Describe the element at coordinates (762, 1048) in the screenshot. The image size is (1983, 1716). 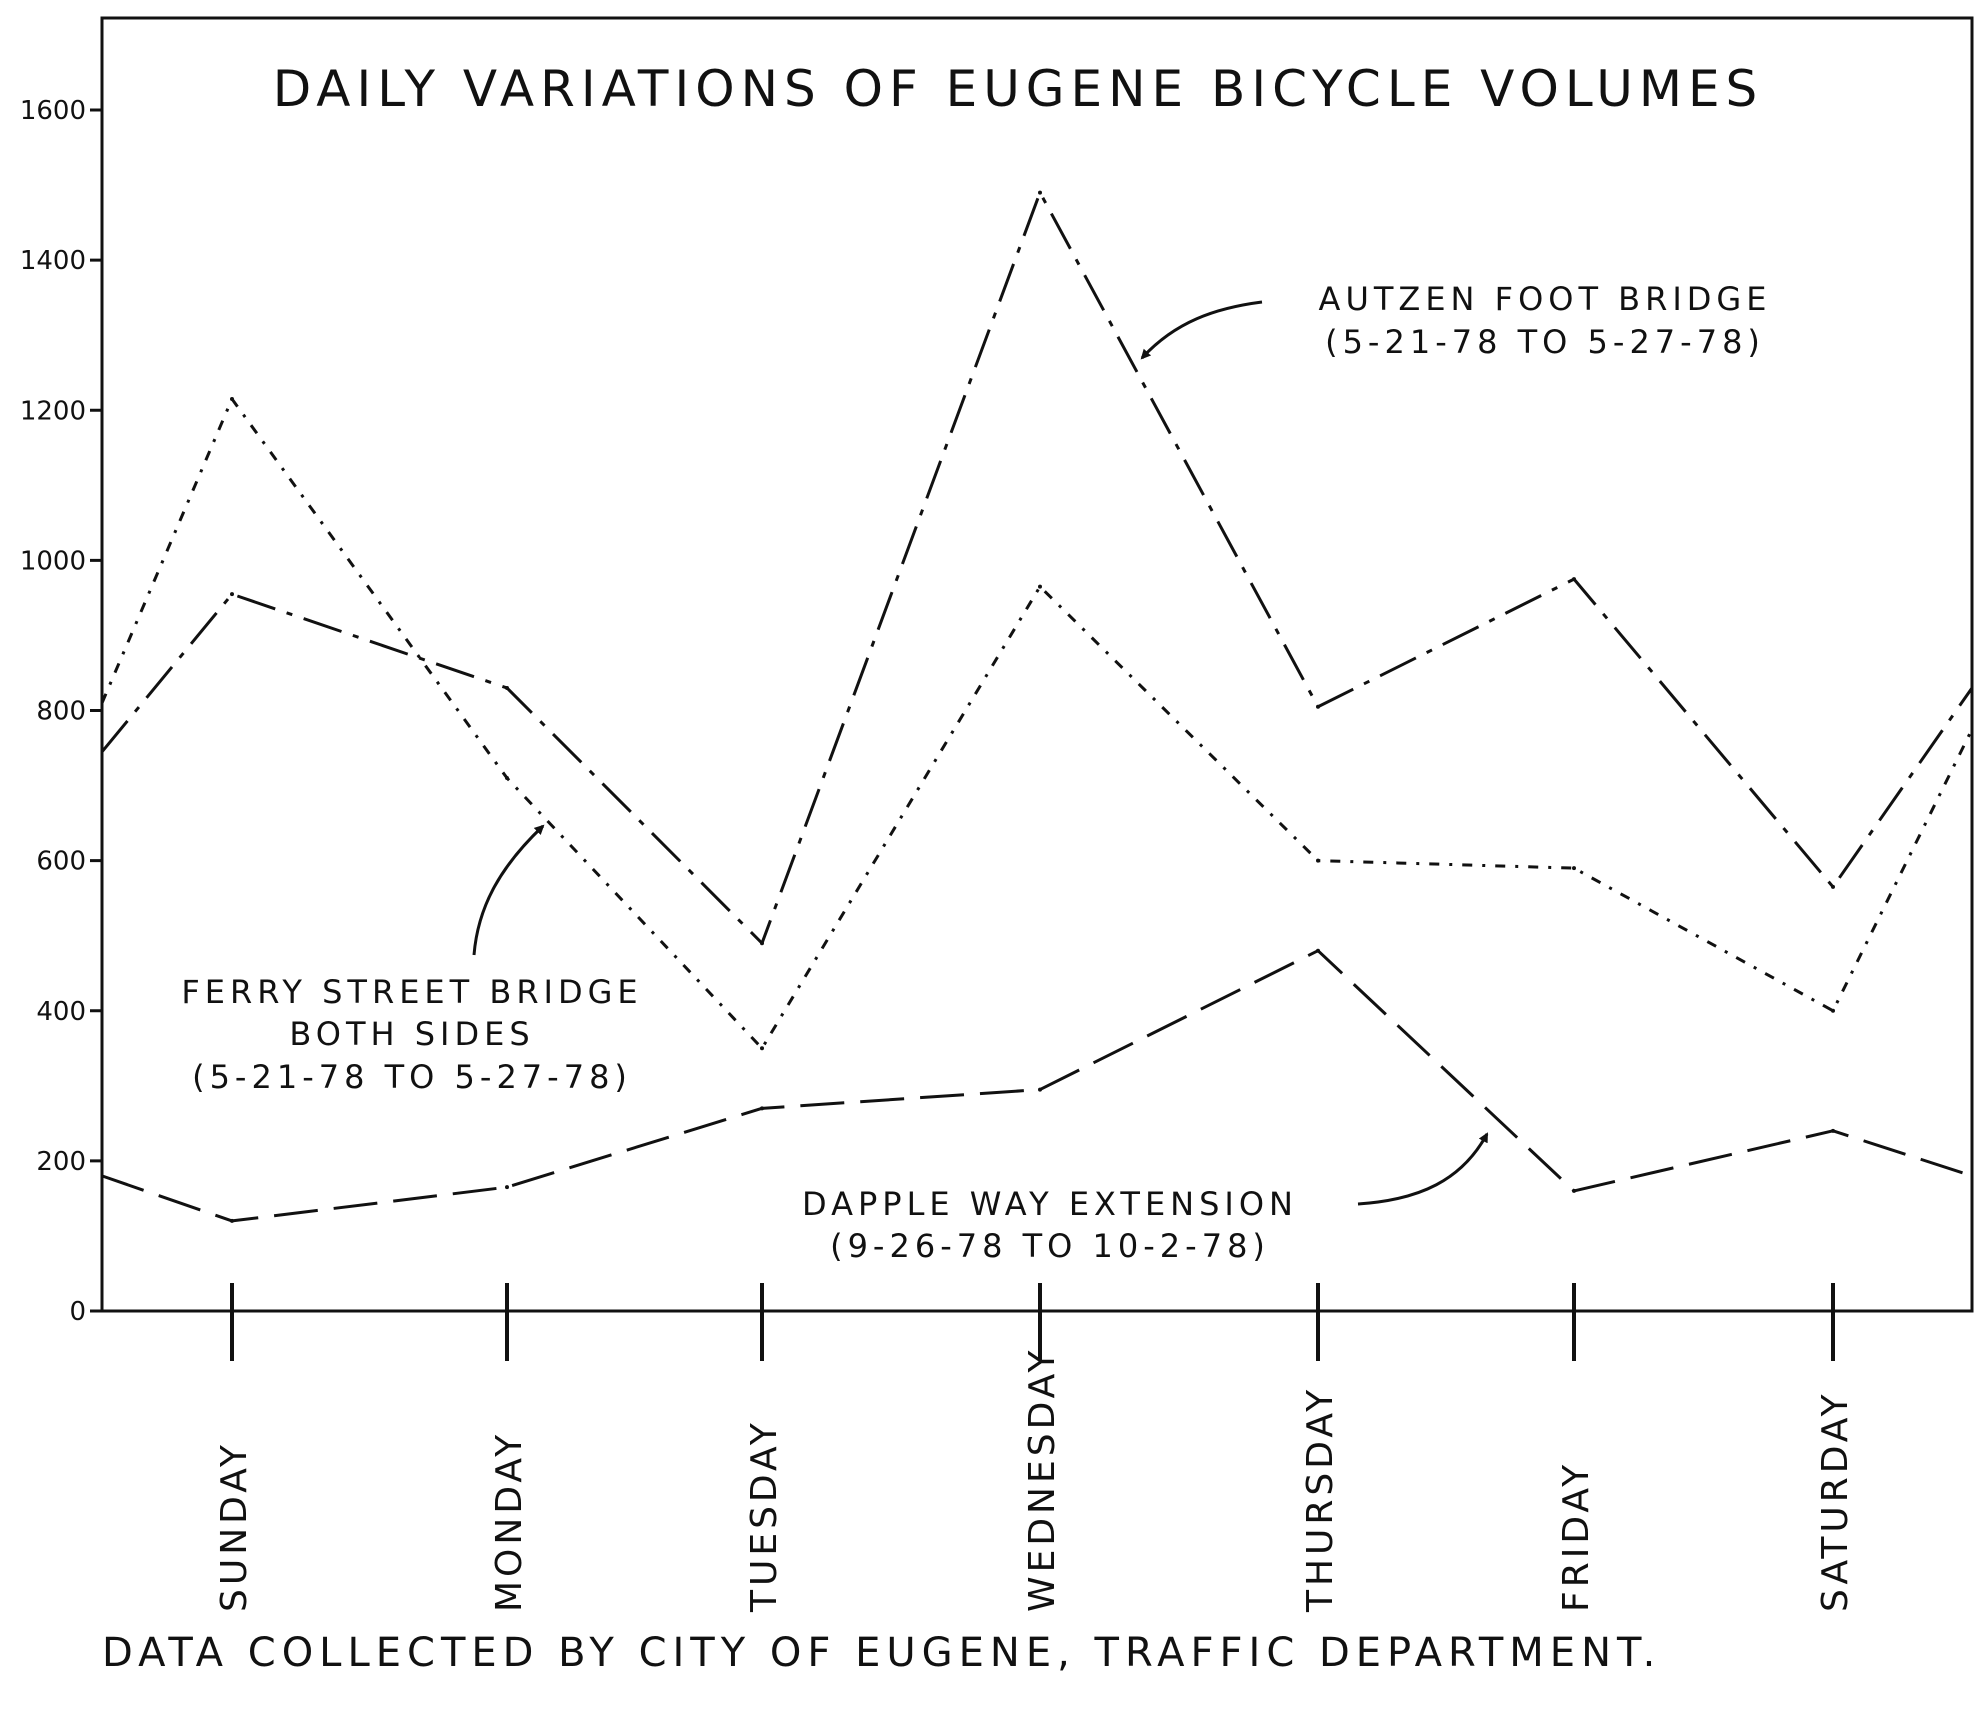
I see `series-1-point-tuesday` at that location.